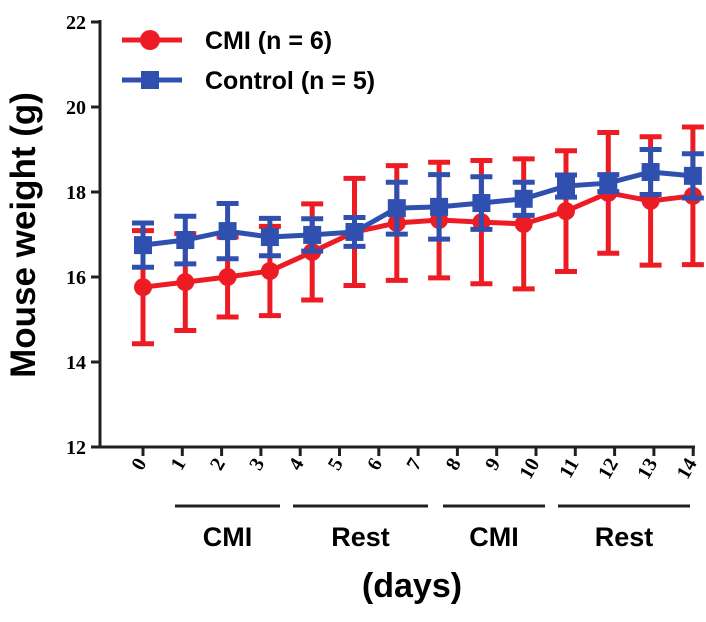 Image resolution: width=706 pixels, height=622 pixels. I want to click on legend-control-label: Control (n = 5), so click(290, 81).